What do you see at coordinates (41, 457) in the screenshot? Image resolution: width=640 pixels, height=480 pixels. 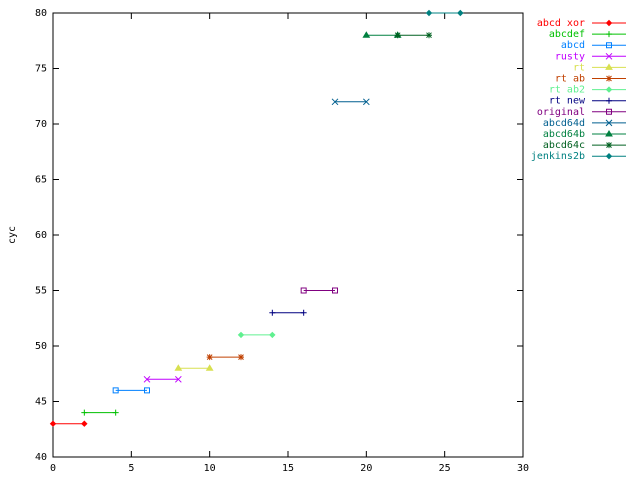 I see `y-tick-label: 40` at bounding box center [41, 457].